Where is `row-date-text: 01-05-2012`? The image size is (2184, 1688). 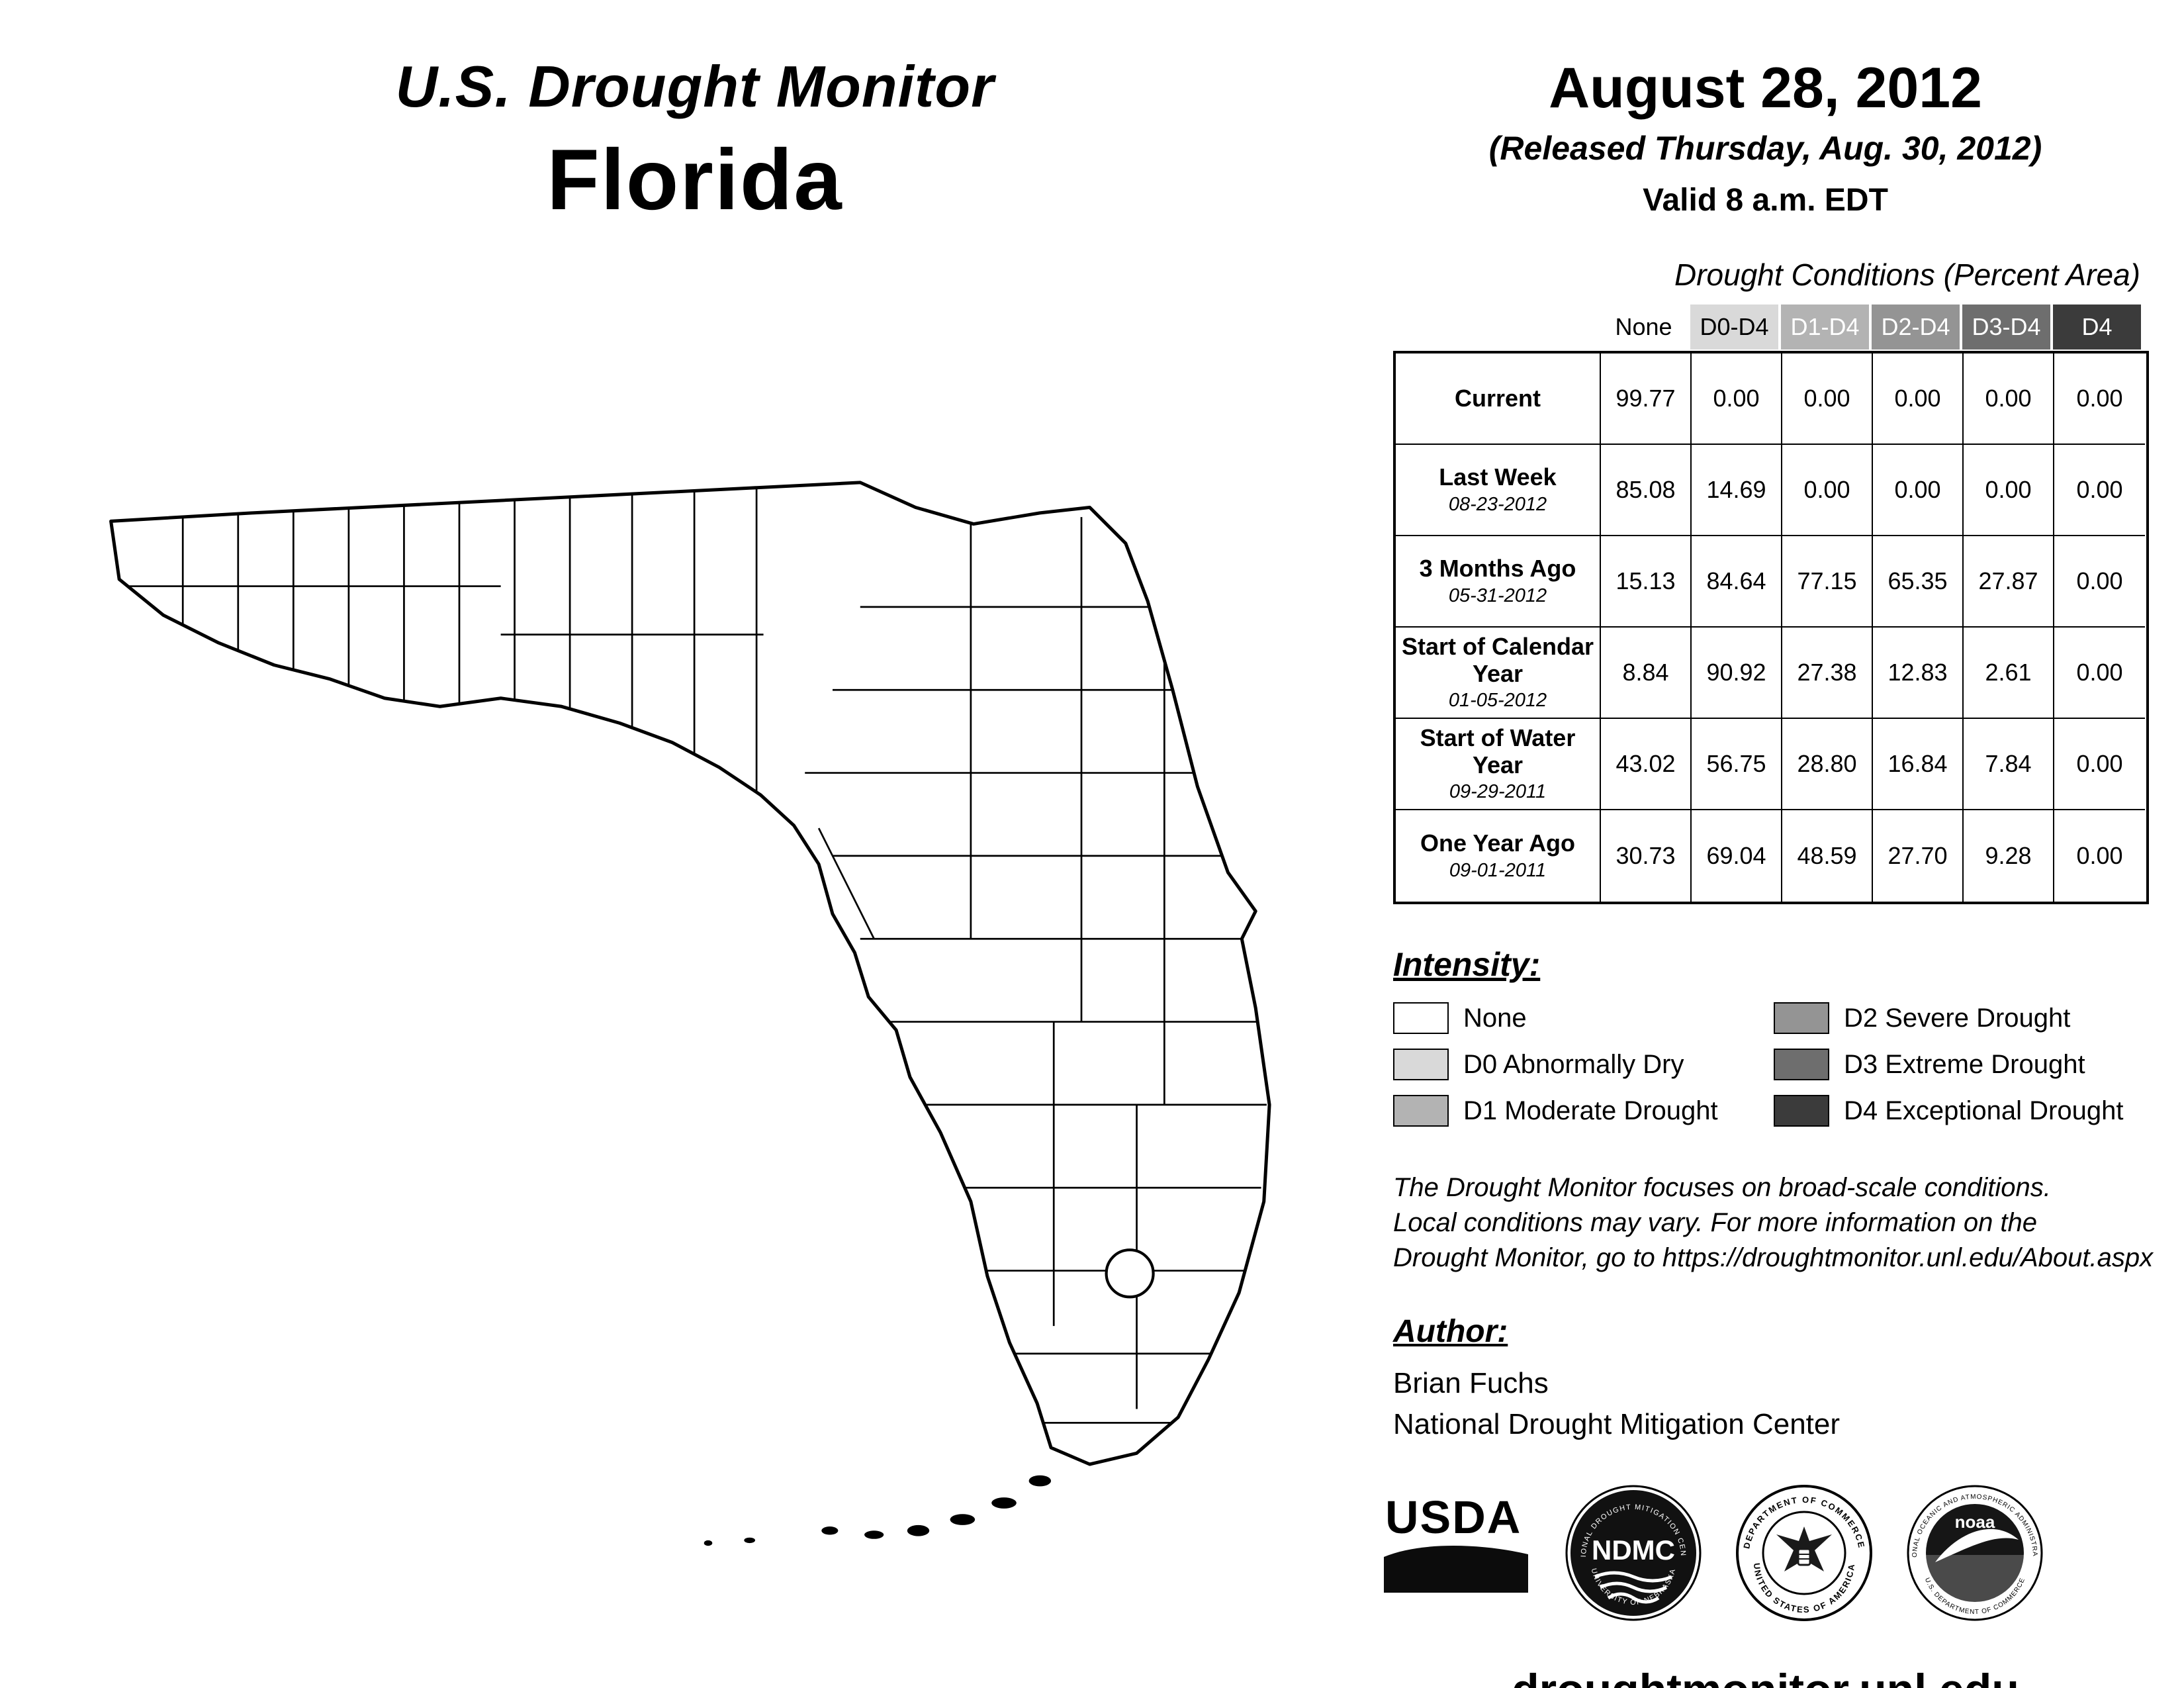
row-date-text: 01-05-2012 is located at coordinates (1497, 700).